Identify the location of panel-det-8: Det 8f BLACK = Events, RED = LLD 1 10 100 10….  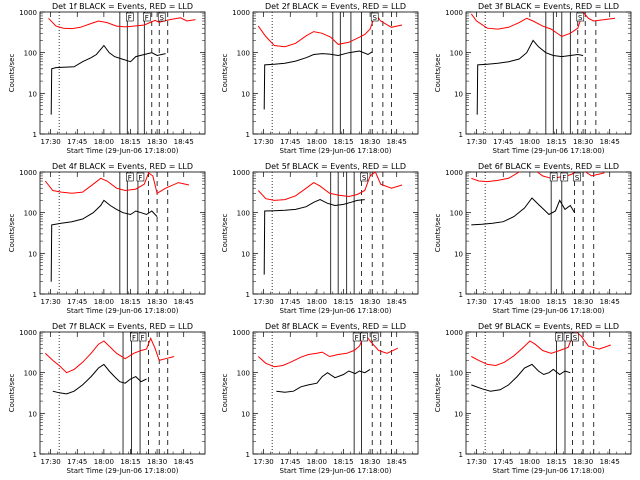
(320, 398).